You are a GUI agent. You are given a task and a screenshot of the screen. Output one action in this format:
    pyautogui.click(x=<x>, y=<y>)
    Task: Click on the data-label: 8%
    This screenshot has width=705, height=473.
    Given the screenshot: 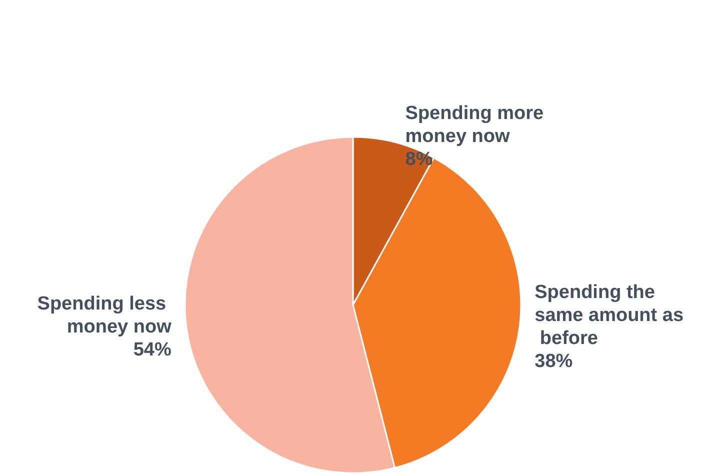 What is the action you would take?
    pyautogui.click(x=419, y=159)
    